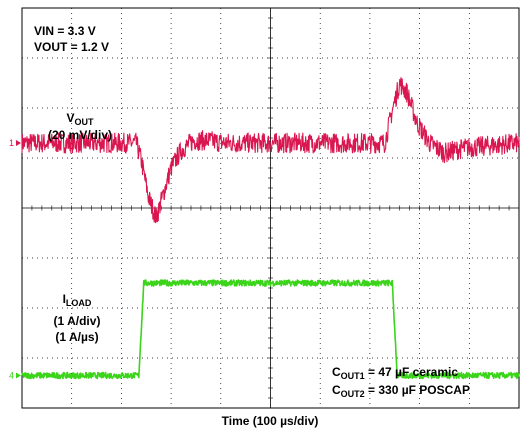 The width and height of the screenshot is (530, 437). What do you see at coordinates (270, 421) in the screenshot?
I see `x-axis-label: Time (100 µs/div)` at bounding box center [270, 421].